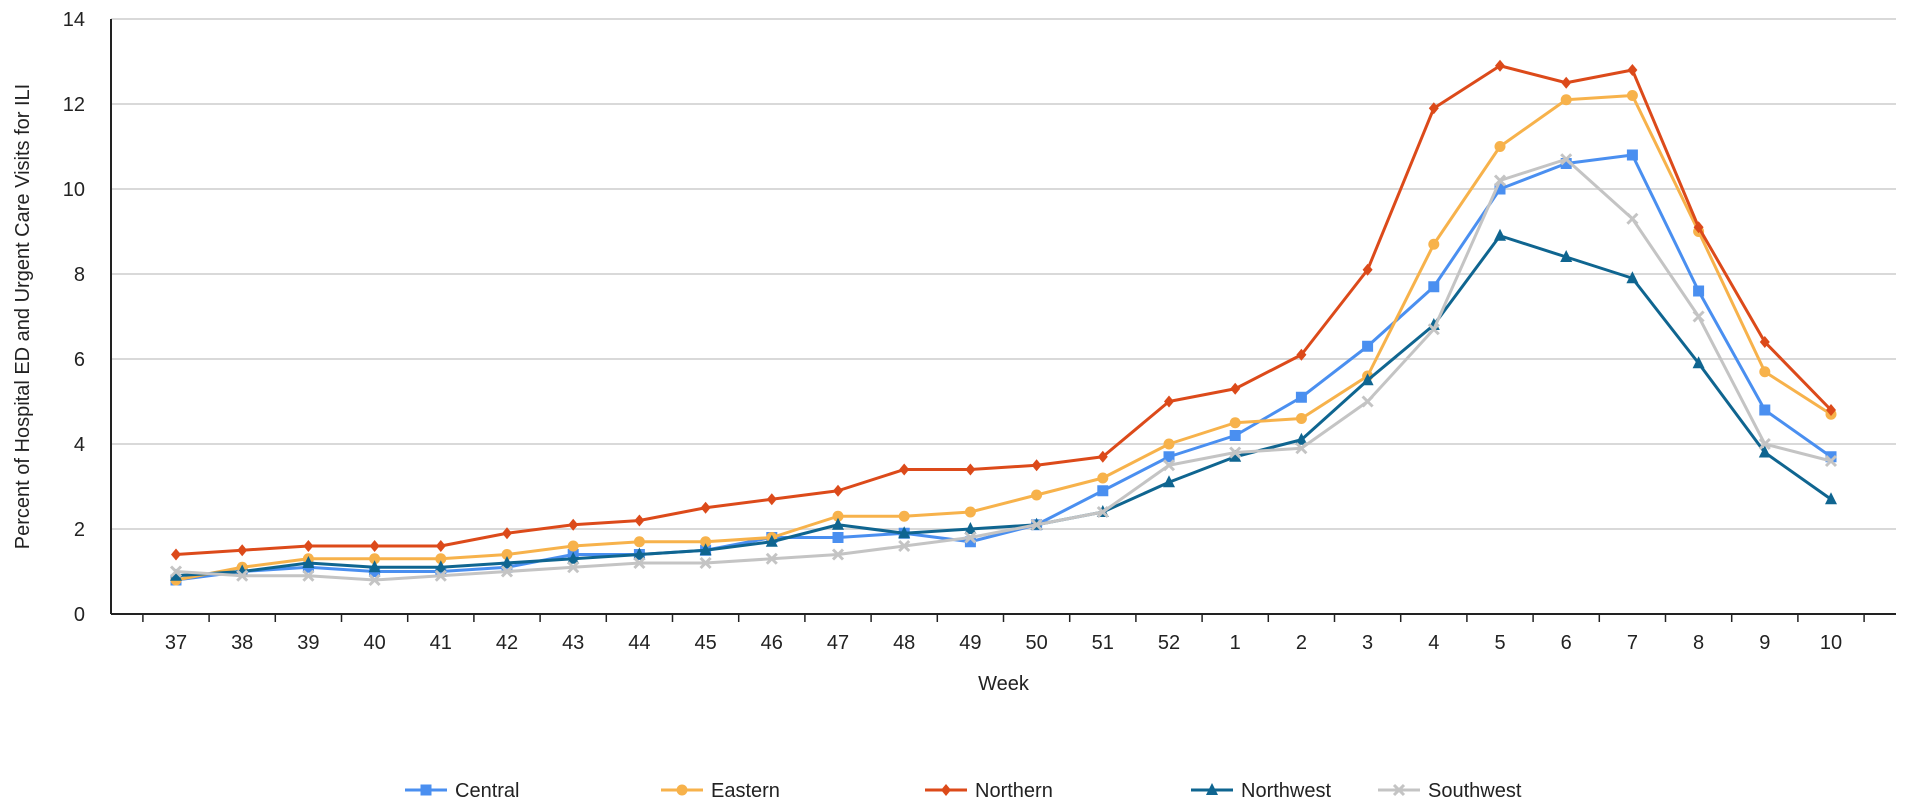  Describe the element at coordinates (1698, 643) in the screenshot. I see `x-tick-label: 8` at that location.